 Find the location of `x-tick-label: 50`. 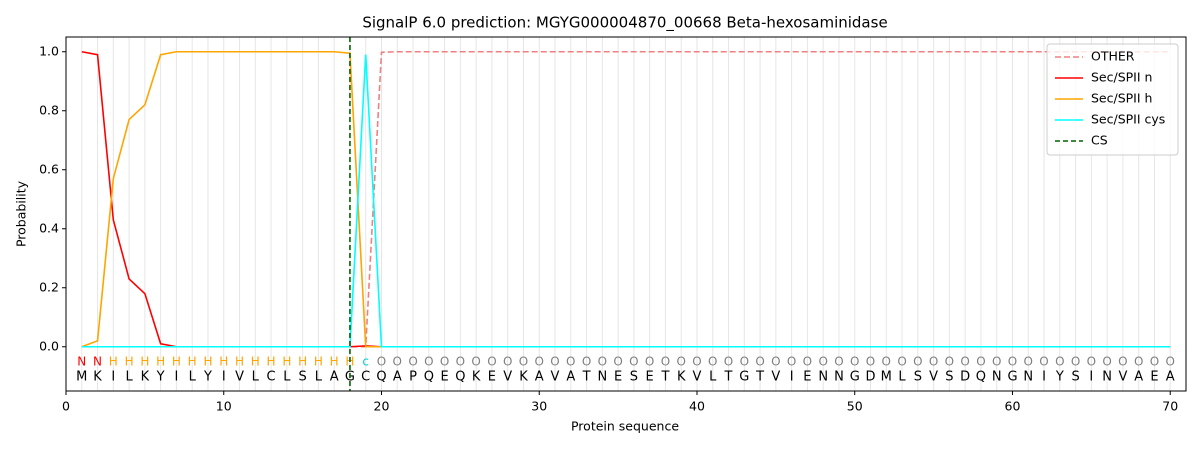

x-tick-label: 50 is located at coordinates (855, 406).